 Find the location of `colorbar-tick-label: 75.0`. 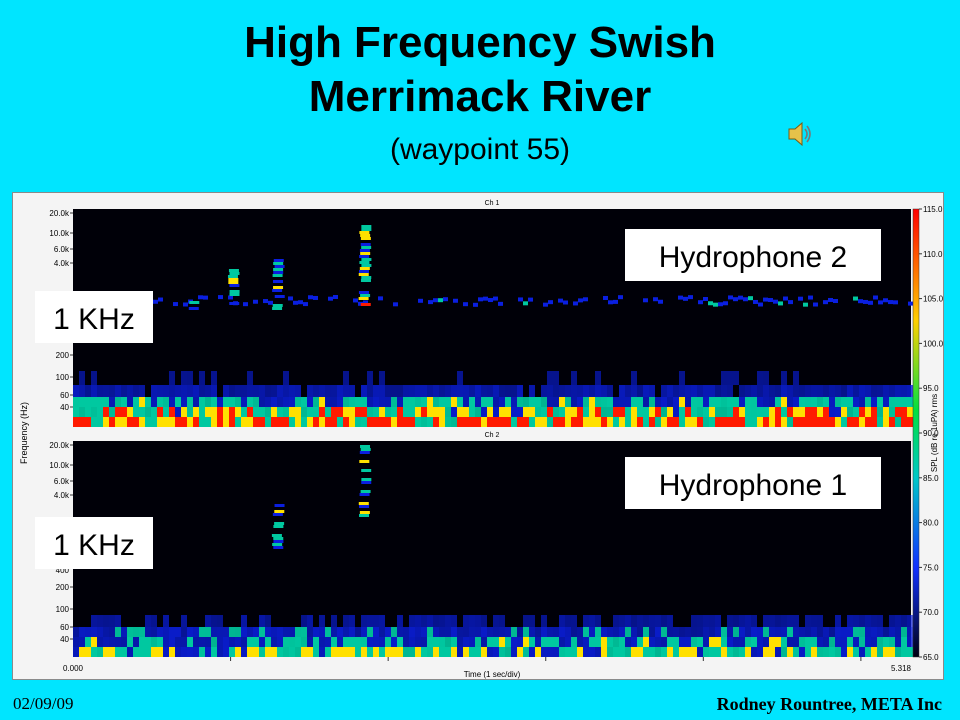

colorbar-tick-label: 75.0 is located at coordinates (931, 567).